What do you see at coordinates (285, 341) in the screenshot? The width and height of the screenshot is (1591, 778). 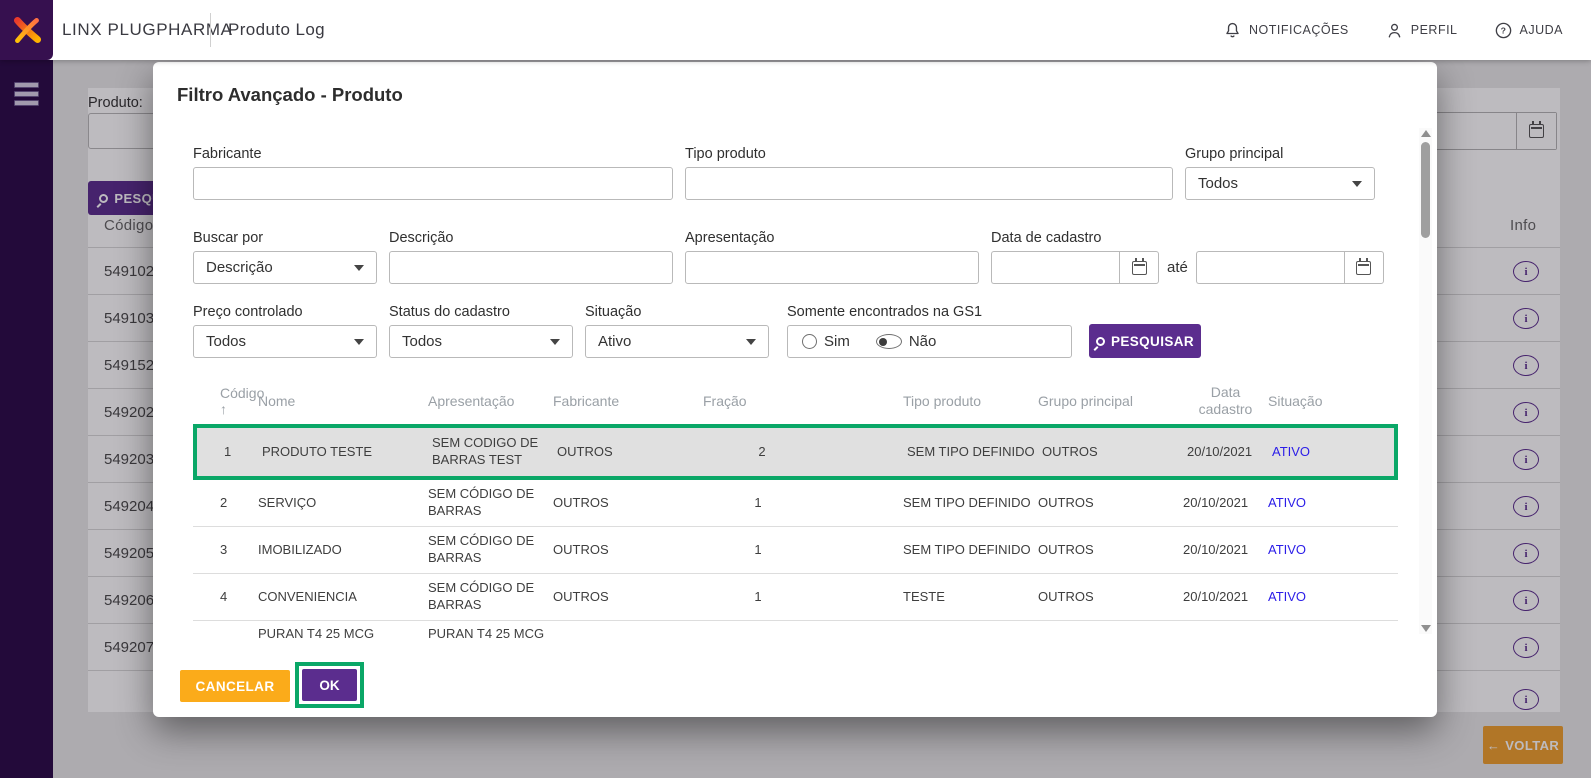 I see `preco-controlado-select: Todos` at bounding box center [285, 341].